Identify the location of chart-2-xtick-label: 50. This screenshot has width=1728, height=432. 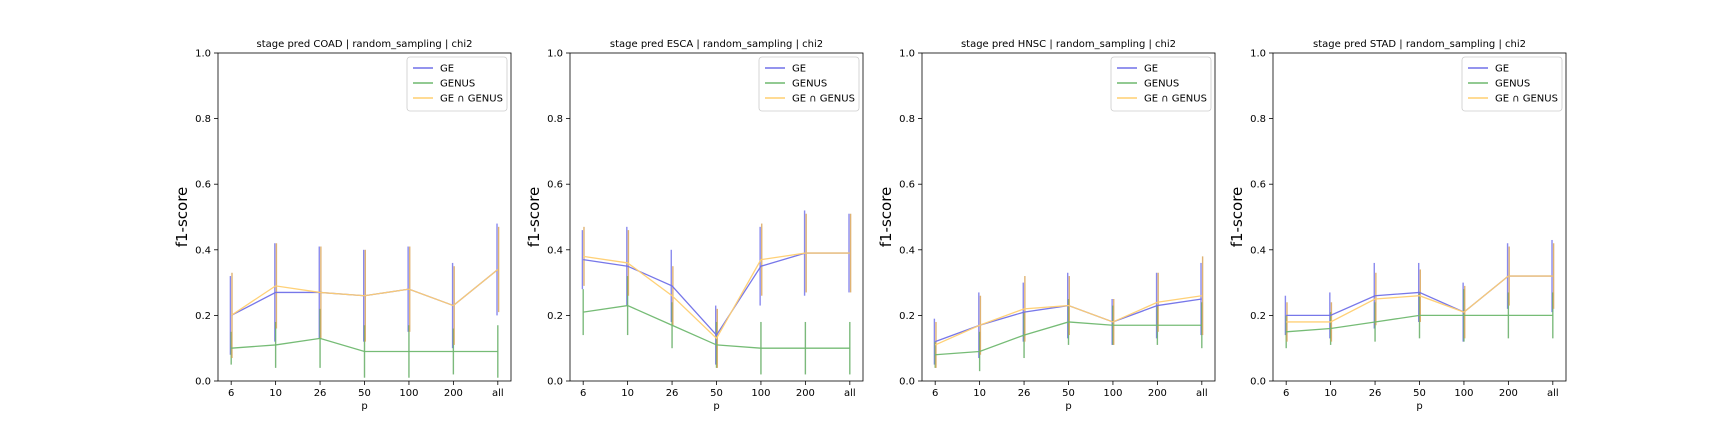
(716, 393).